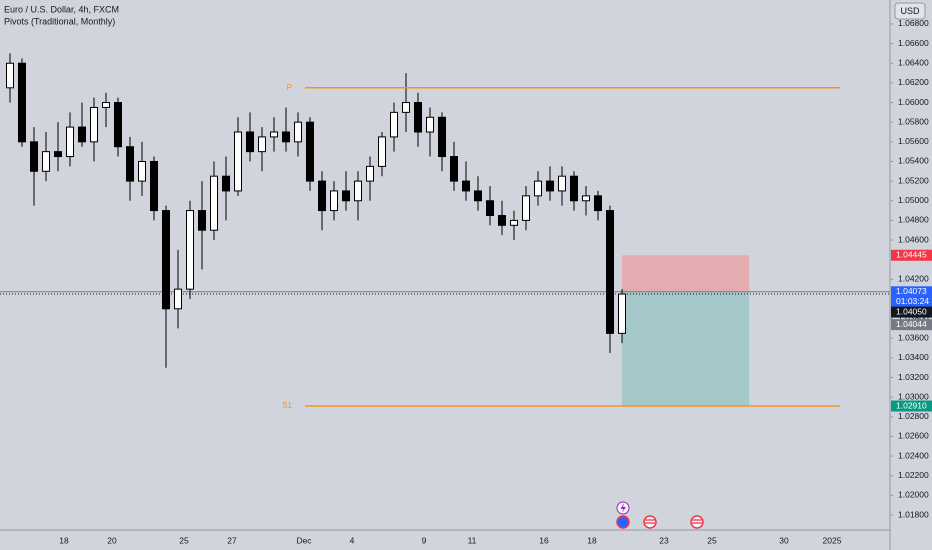 This screenshot has height=550, width=932. What do you see at coordinates (686, 273) in the screenshot?
I see `stop-zone` at bounding box center [686, 273].